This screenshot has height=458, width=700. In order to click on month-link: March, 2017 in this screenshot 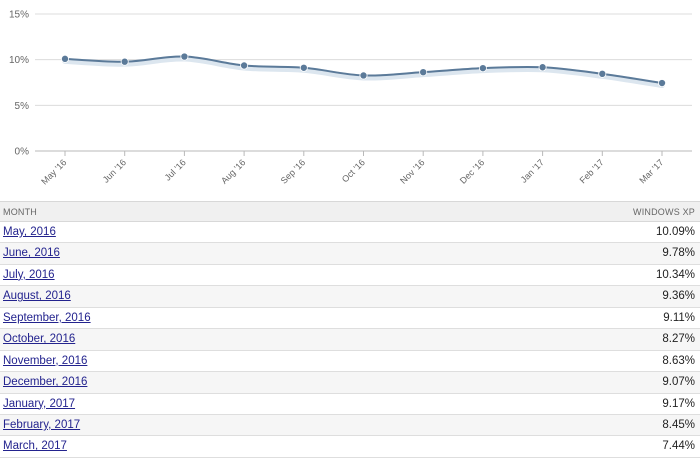, I will do `click(35, 446)`.